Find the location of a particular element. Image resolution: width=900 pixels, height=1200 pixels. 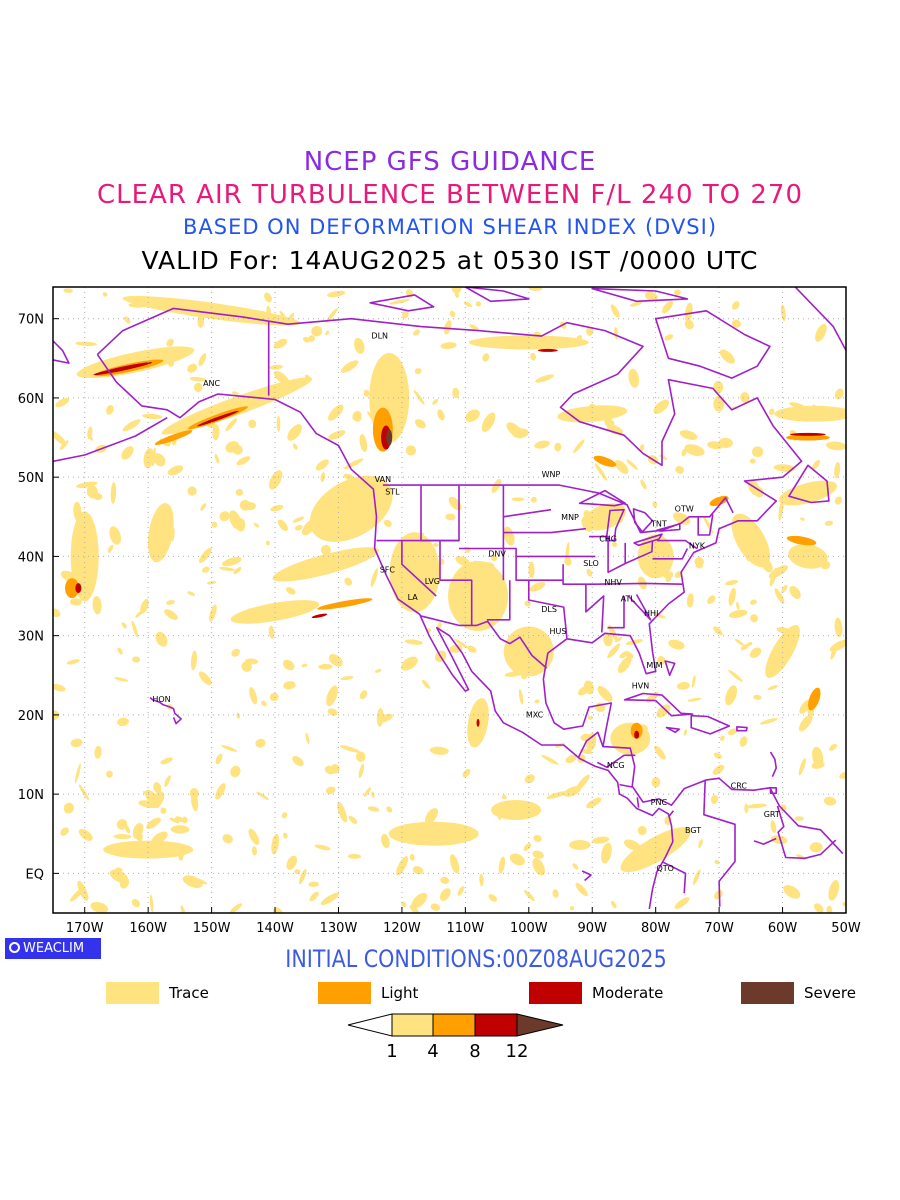

city-label-hon: HON is located at coordinates (161, 699).